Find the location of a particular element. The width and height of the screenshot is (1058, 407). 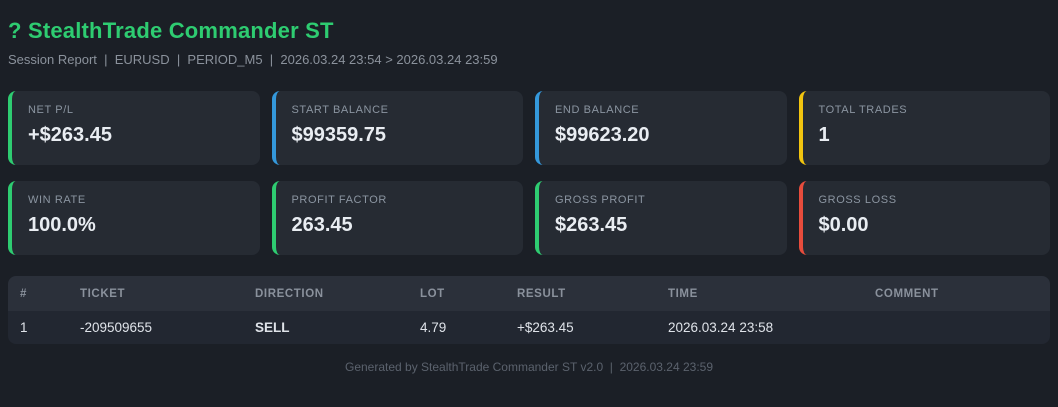

stat-value: 1 is located at coordinates (824, 135).